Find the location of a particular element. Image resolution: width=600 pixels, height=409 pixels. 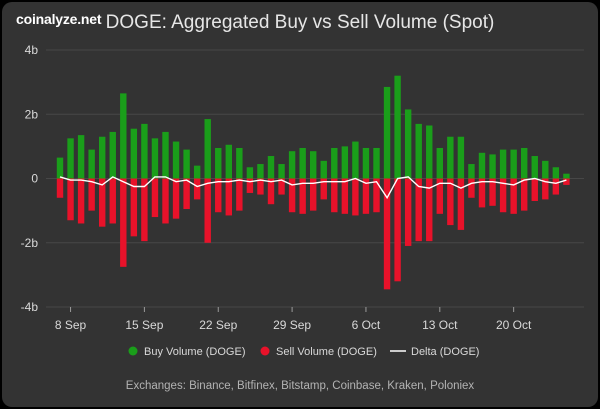

delta-line is located at coordinates (313, 188).